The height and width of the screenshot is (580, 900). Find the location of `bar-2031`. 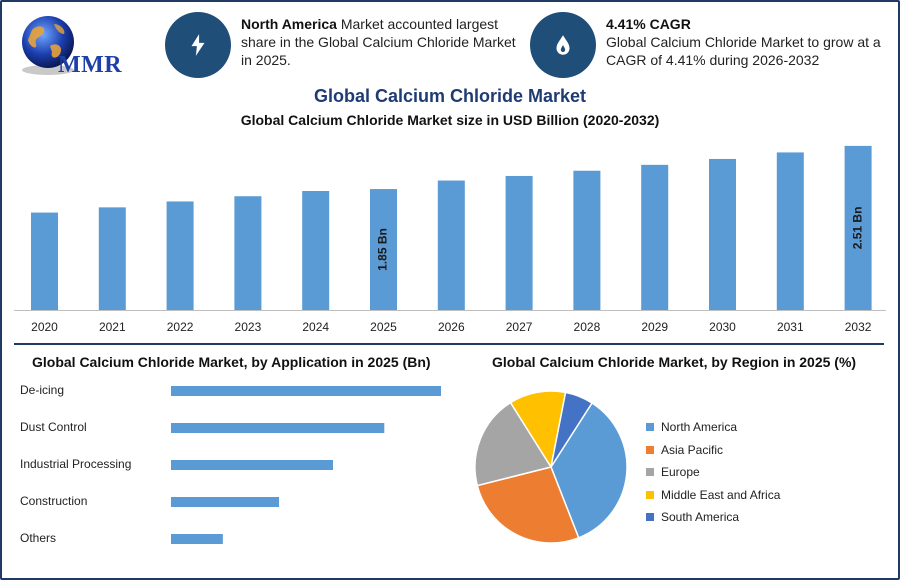

bar-2031 is located at coordinates (790, 231).